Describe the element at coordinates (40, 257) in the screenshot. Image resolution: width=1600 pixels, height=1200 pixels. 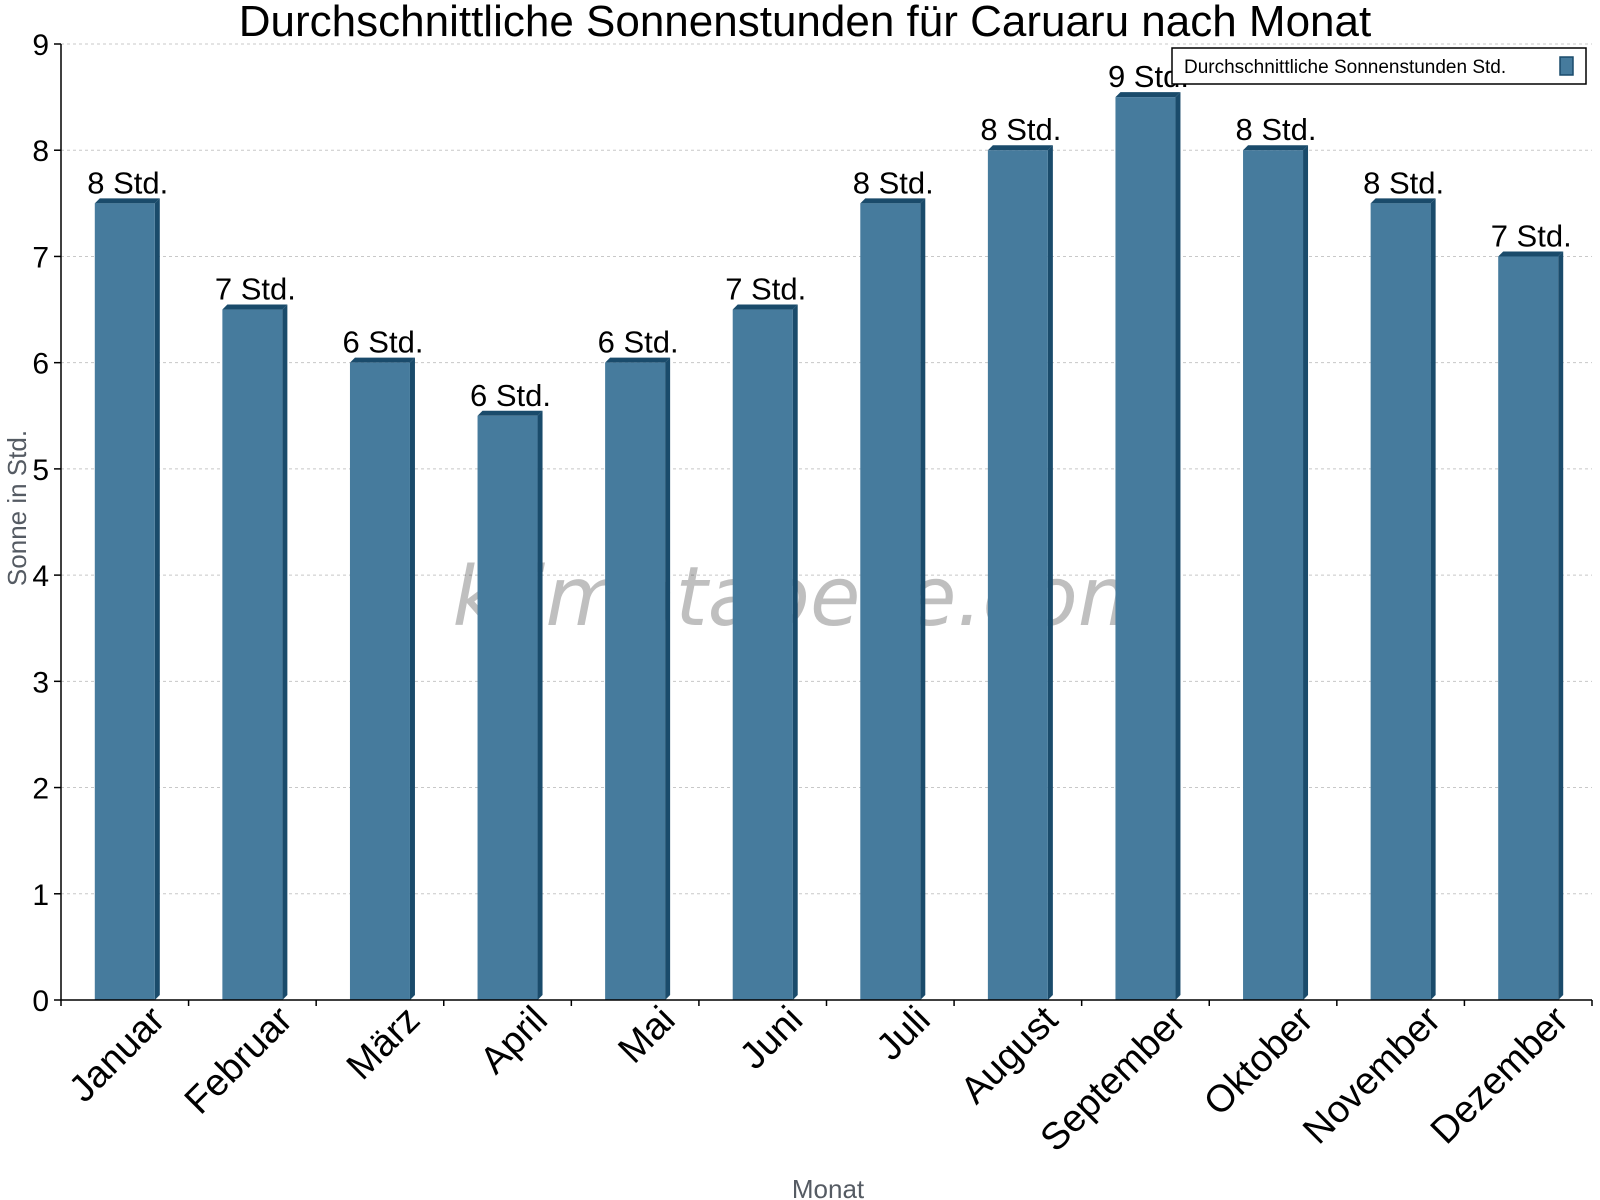
I see `y-tick-label: 7` at that location.